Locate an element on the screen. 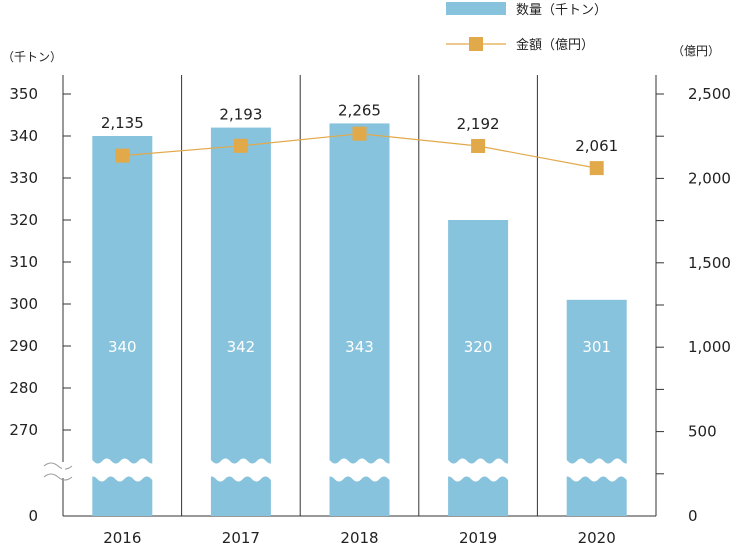 This screenshot has width=735, height=545. line-value-label: 2,061 is located at coordinates (596, 146).